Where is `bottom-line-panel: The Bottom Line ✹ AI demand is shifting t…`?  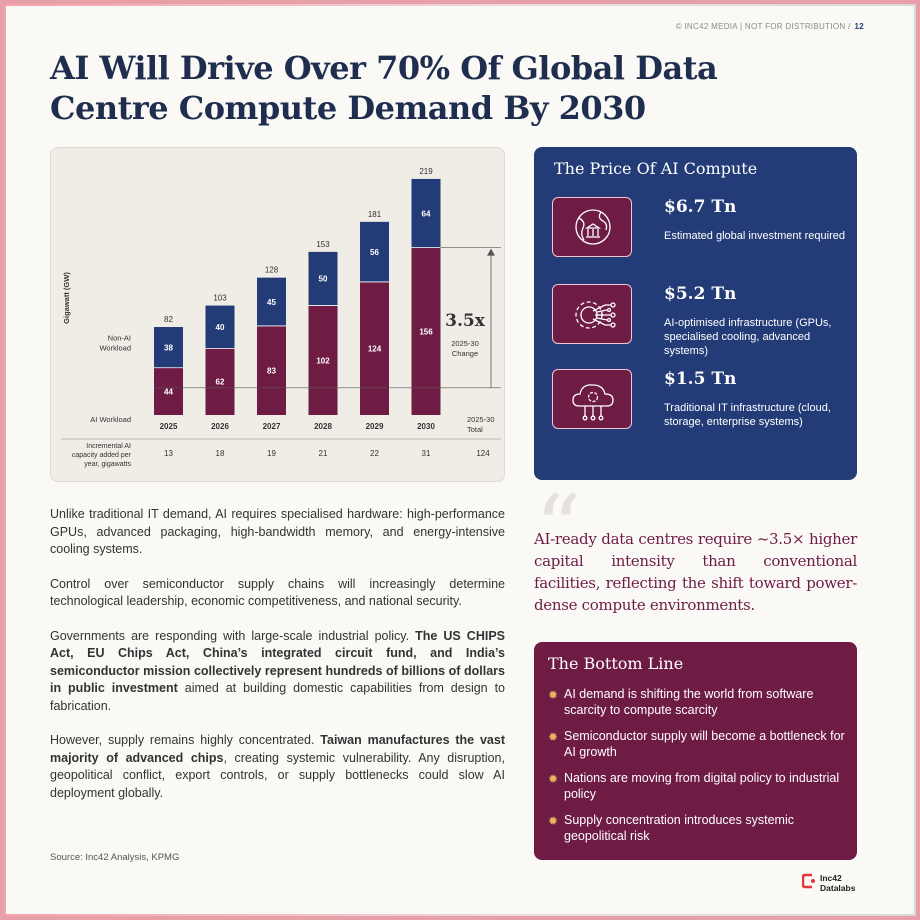 bottom-line-panel: The Bottom Line ✹ AI demand is shifting t… is located at coordinates (695, 751).